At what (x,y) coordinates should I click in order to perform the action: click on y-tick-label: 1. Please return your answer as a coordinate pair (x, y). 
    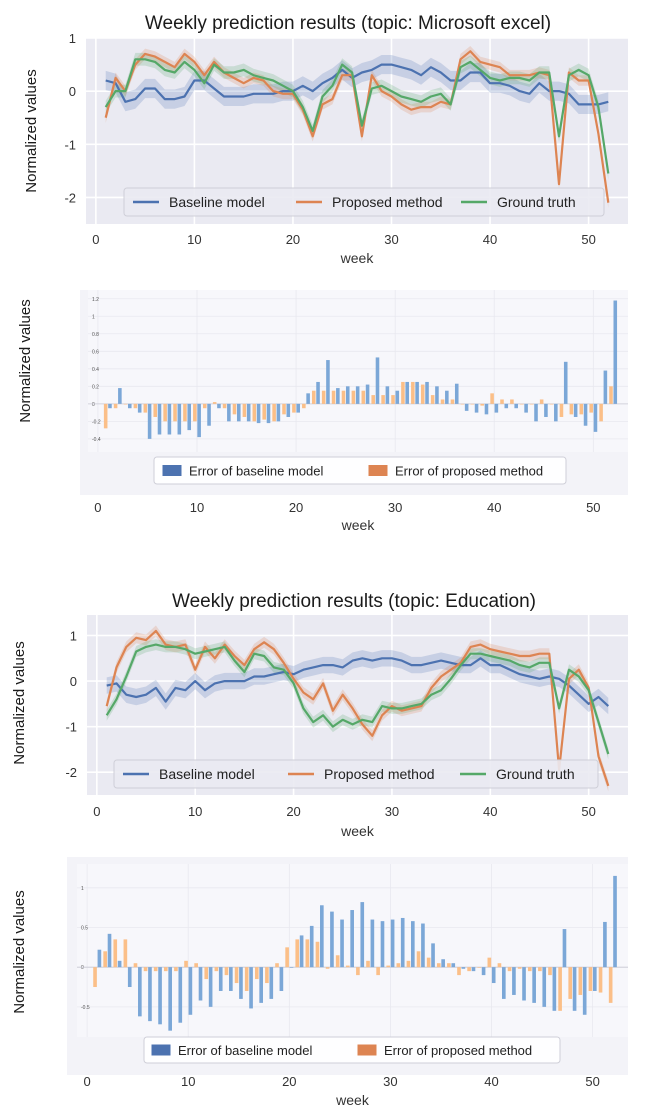
    Looking at the image, I should click on (93, 317).